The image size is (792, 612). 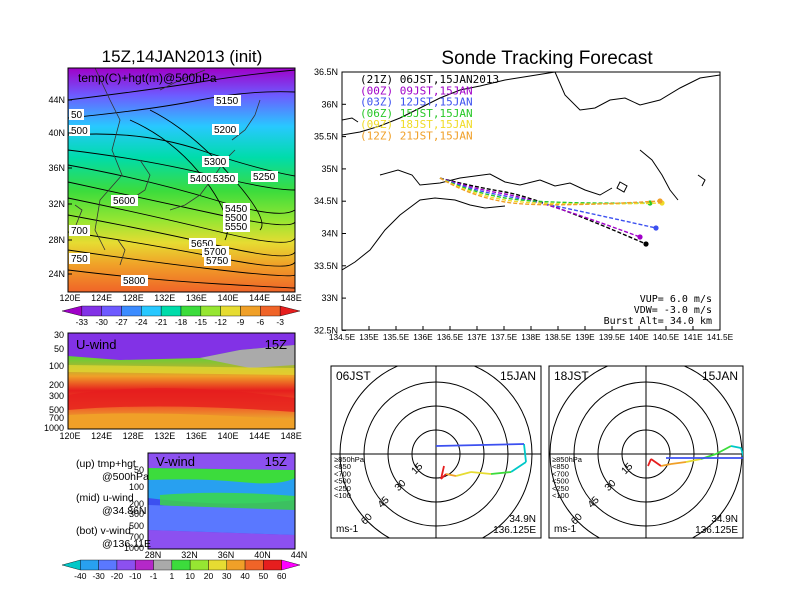 What do you see at coordinates (693, 337) in the screenshot?
I see `lon-tick-label: 141E` at bounding box center [693, 337].